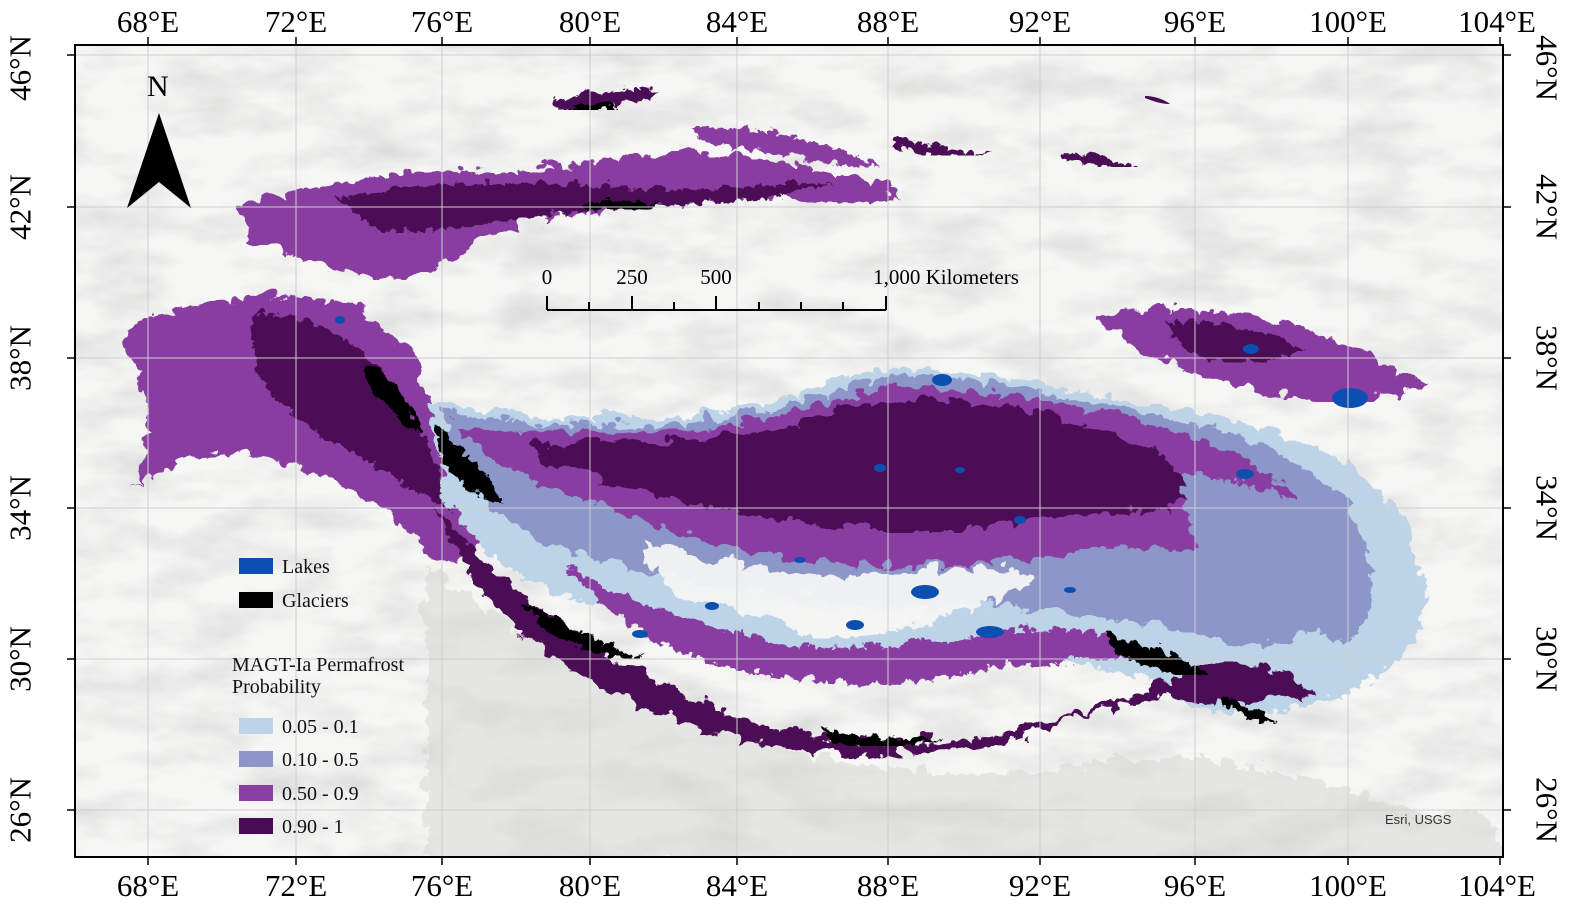 The height and width of the screenshot is (915, 1579). I want to click on lon-label-top: 104°E, so click(1497, 21).